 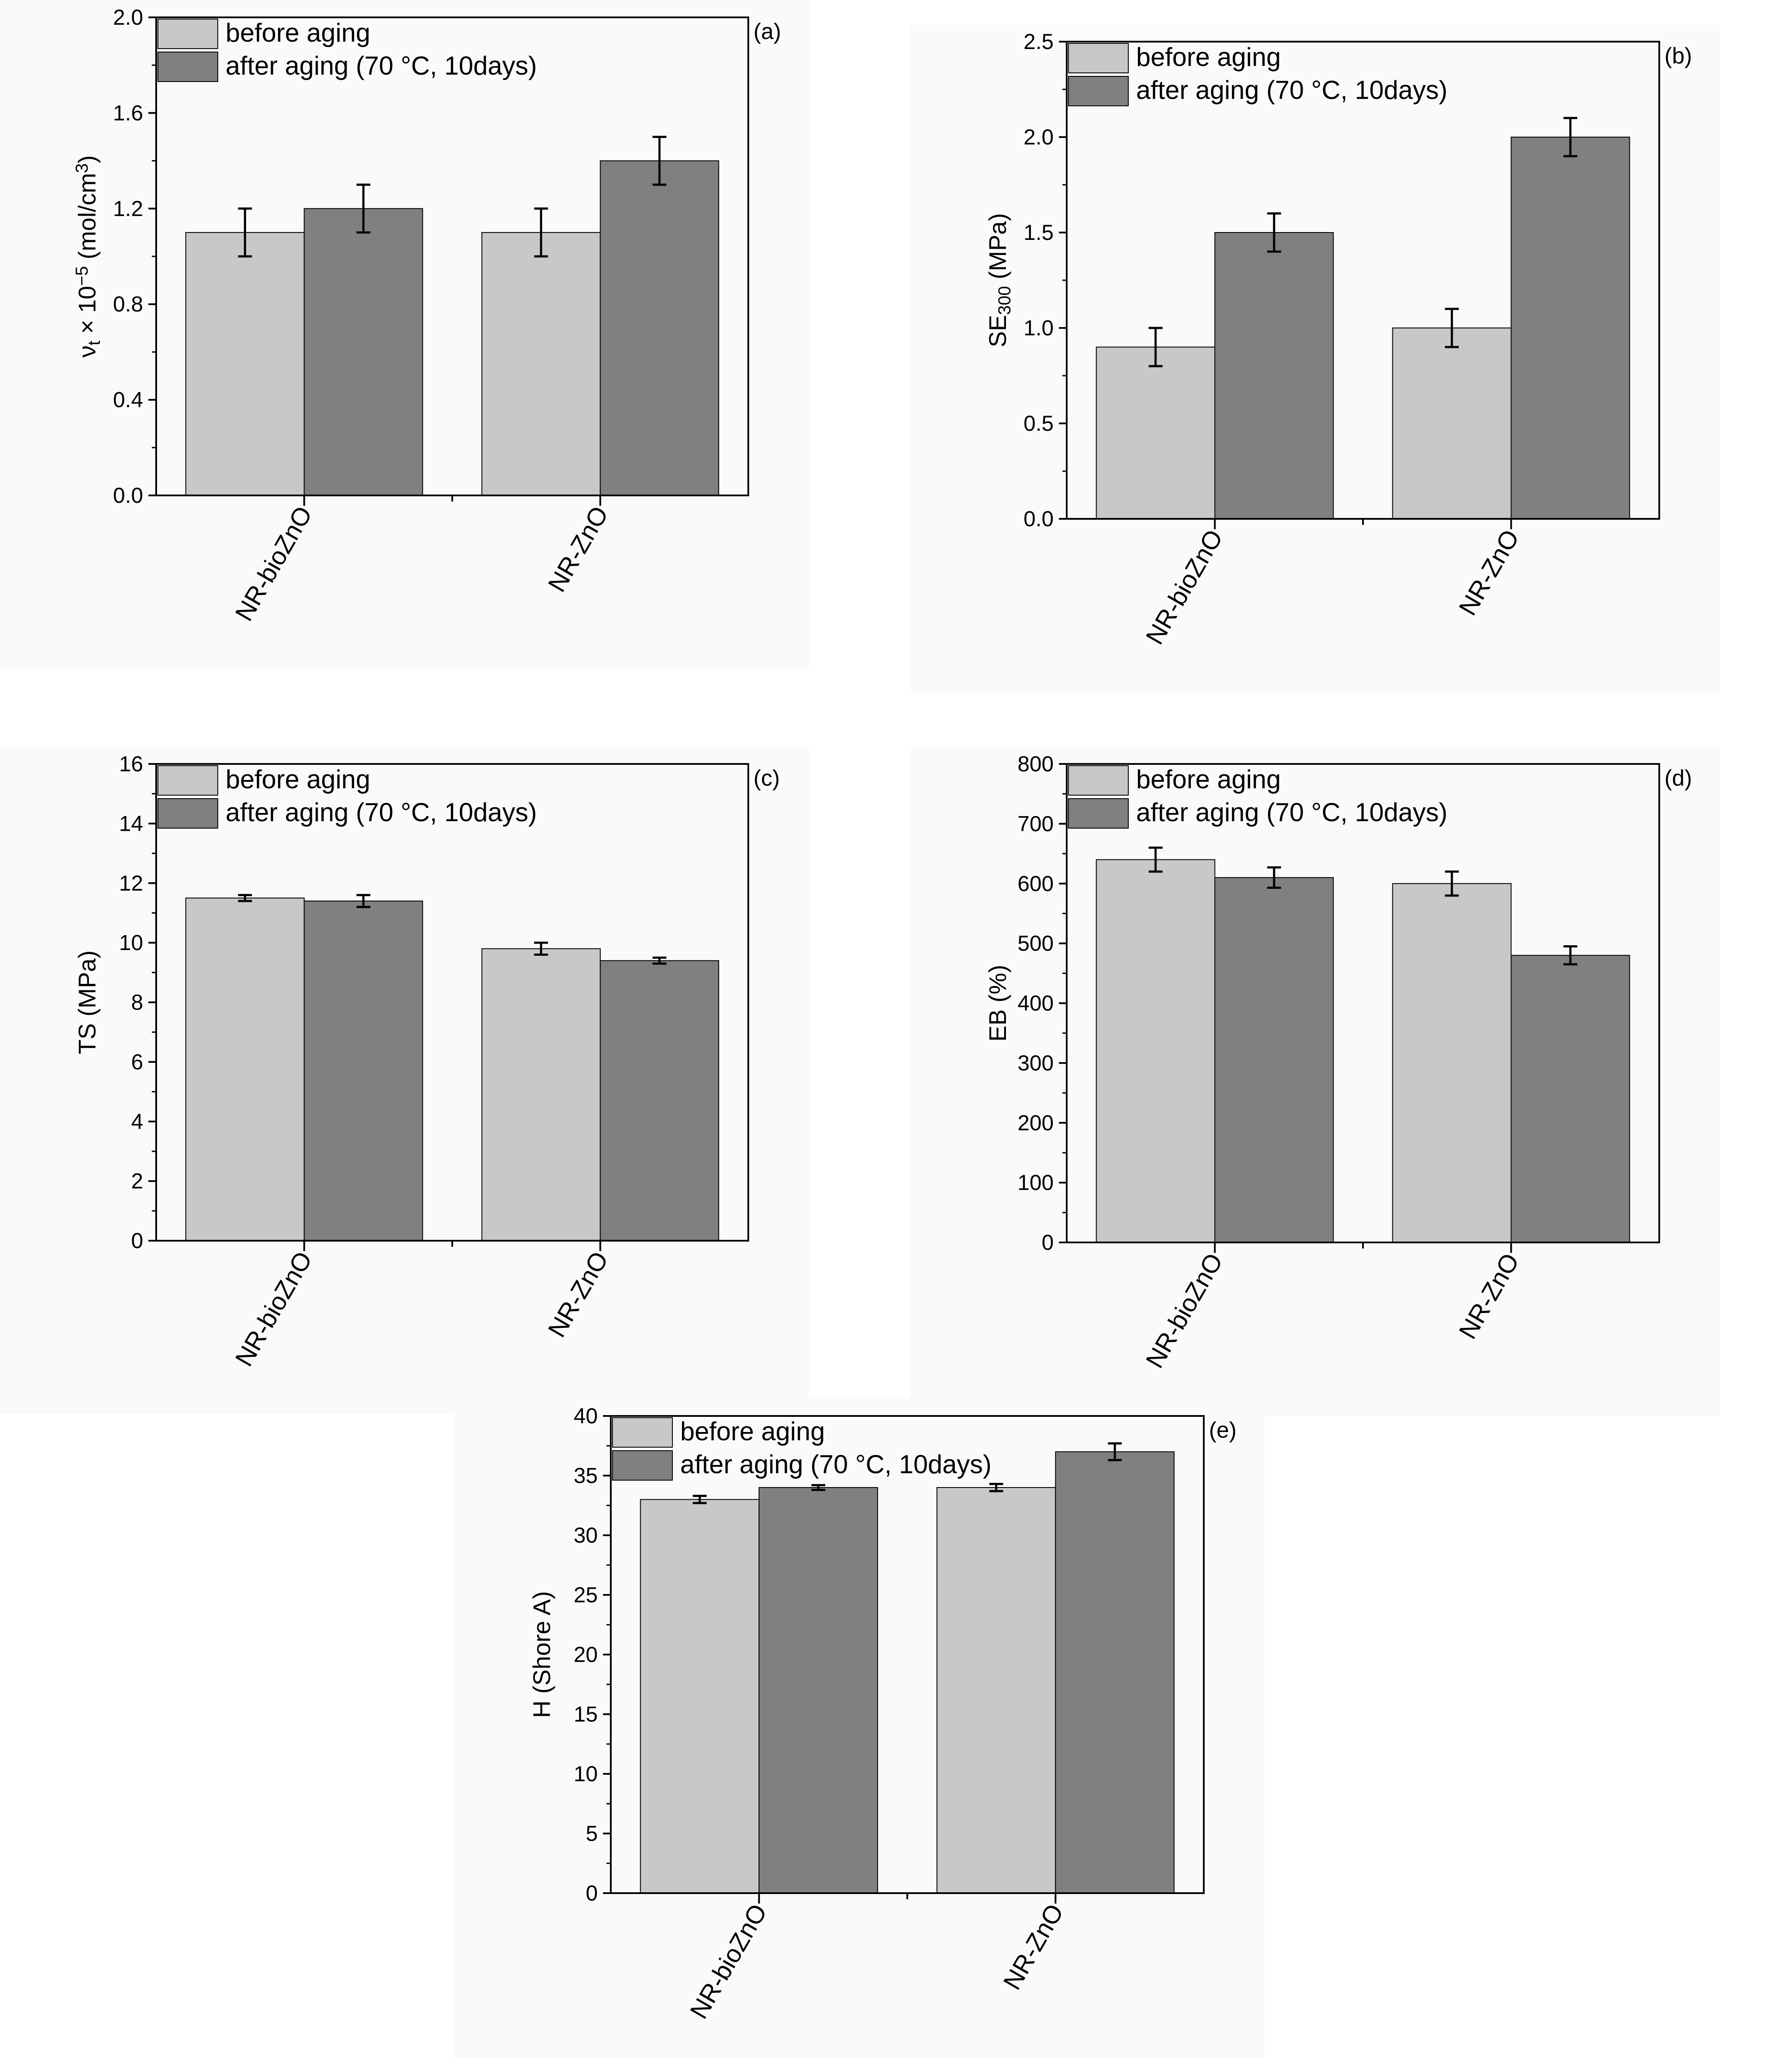 What do you see at coordinates (1678, 56) in the screenshot?
I see `panel-label: (b)` at bounding box center [1678, 56].